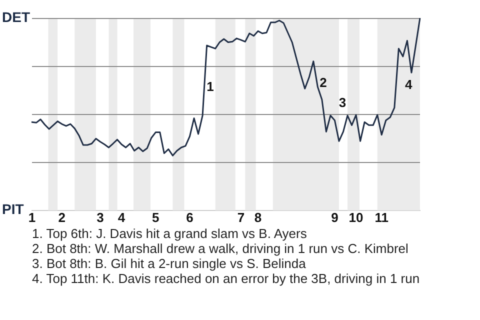 This screenshot has height=320, width=480. Describe the element at coordinates (62, 217) in the screenshot. I see `x-tick-label: 2` at that location.